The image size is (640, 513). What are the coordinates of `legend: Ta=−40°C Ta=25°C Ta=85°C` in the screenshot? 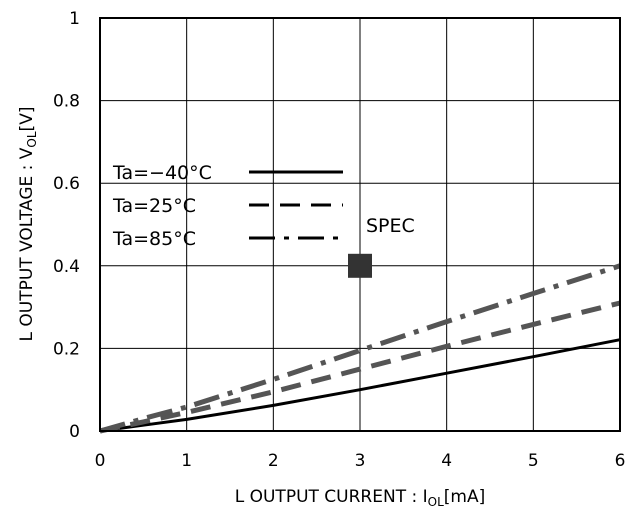 It's located at (227, 206).